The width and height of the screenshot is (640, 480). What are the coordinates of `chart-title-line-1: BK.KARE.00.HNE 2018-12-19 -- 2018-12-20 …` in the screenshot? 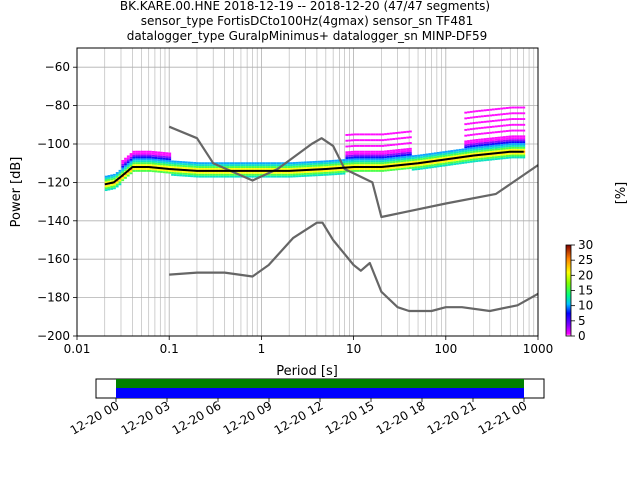 It's located at (305, 6).